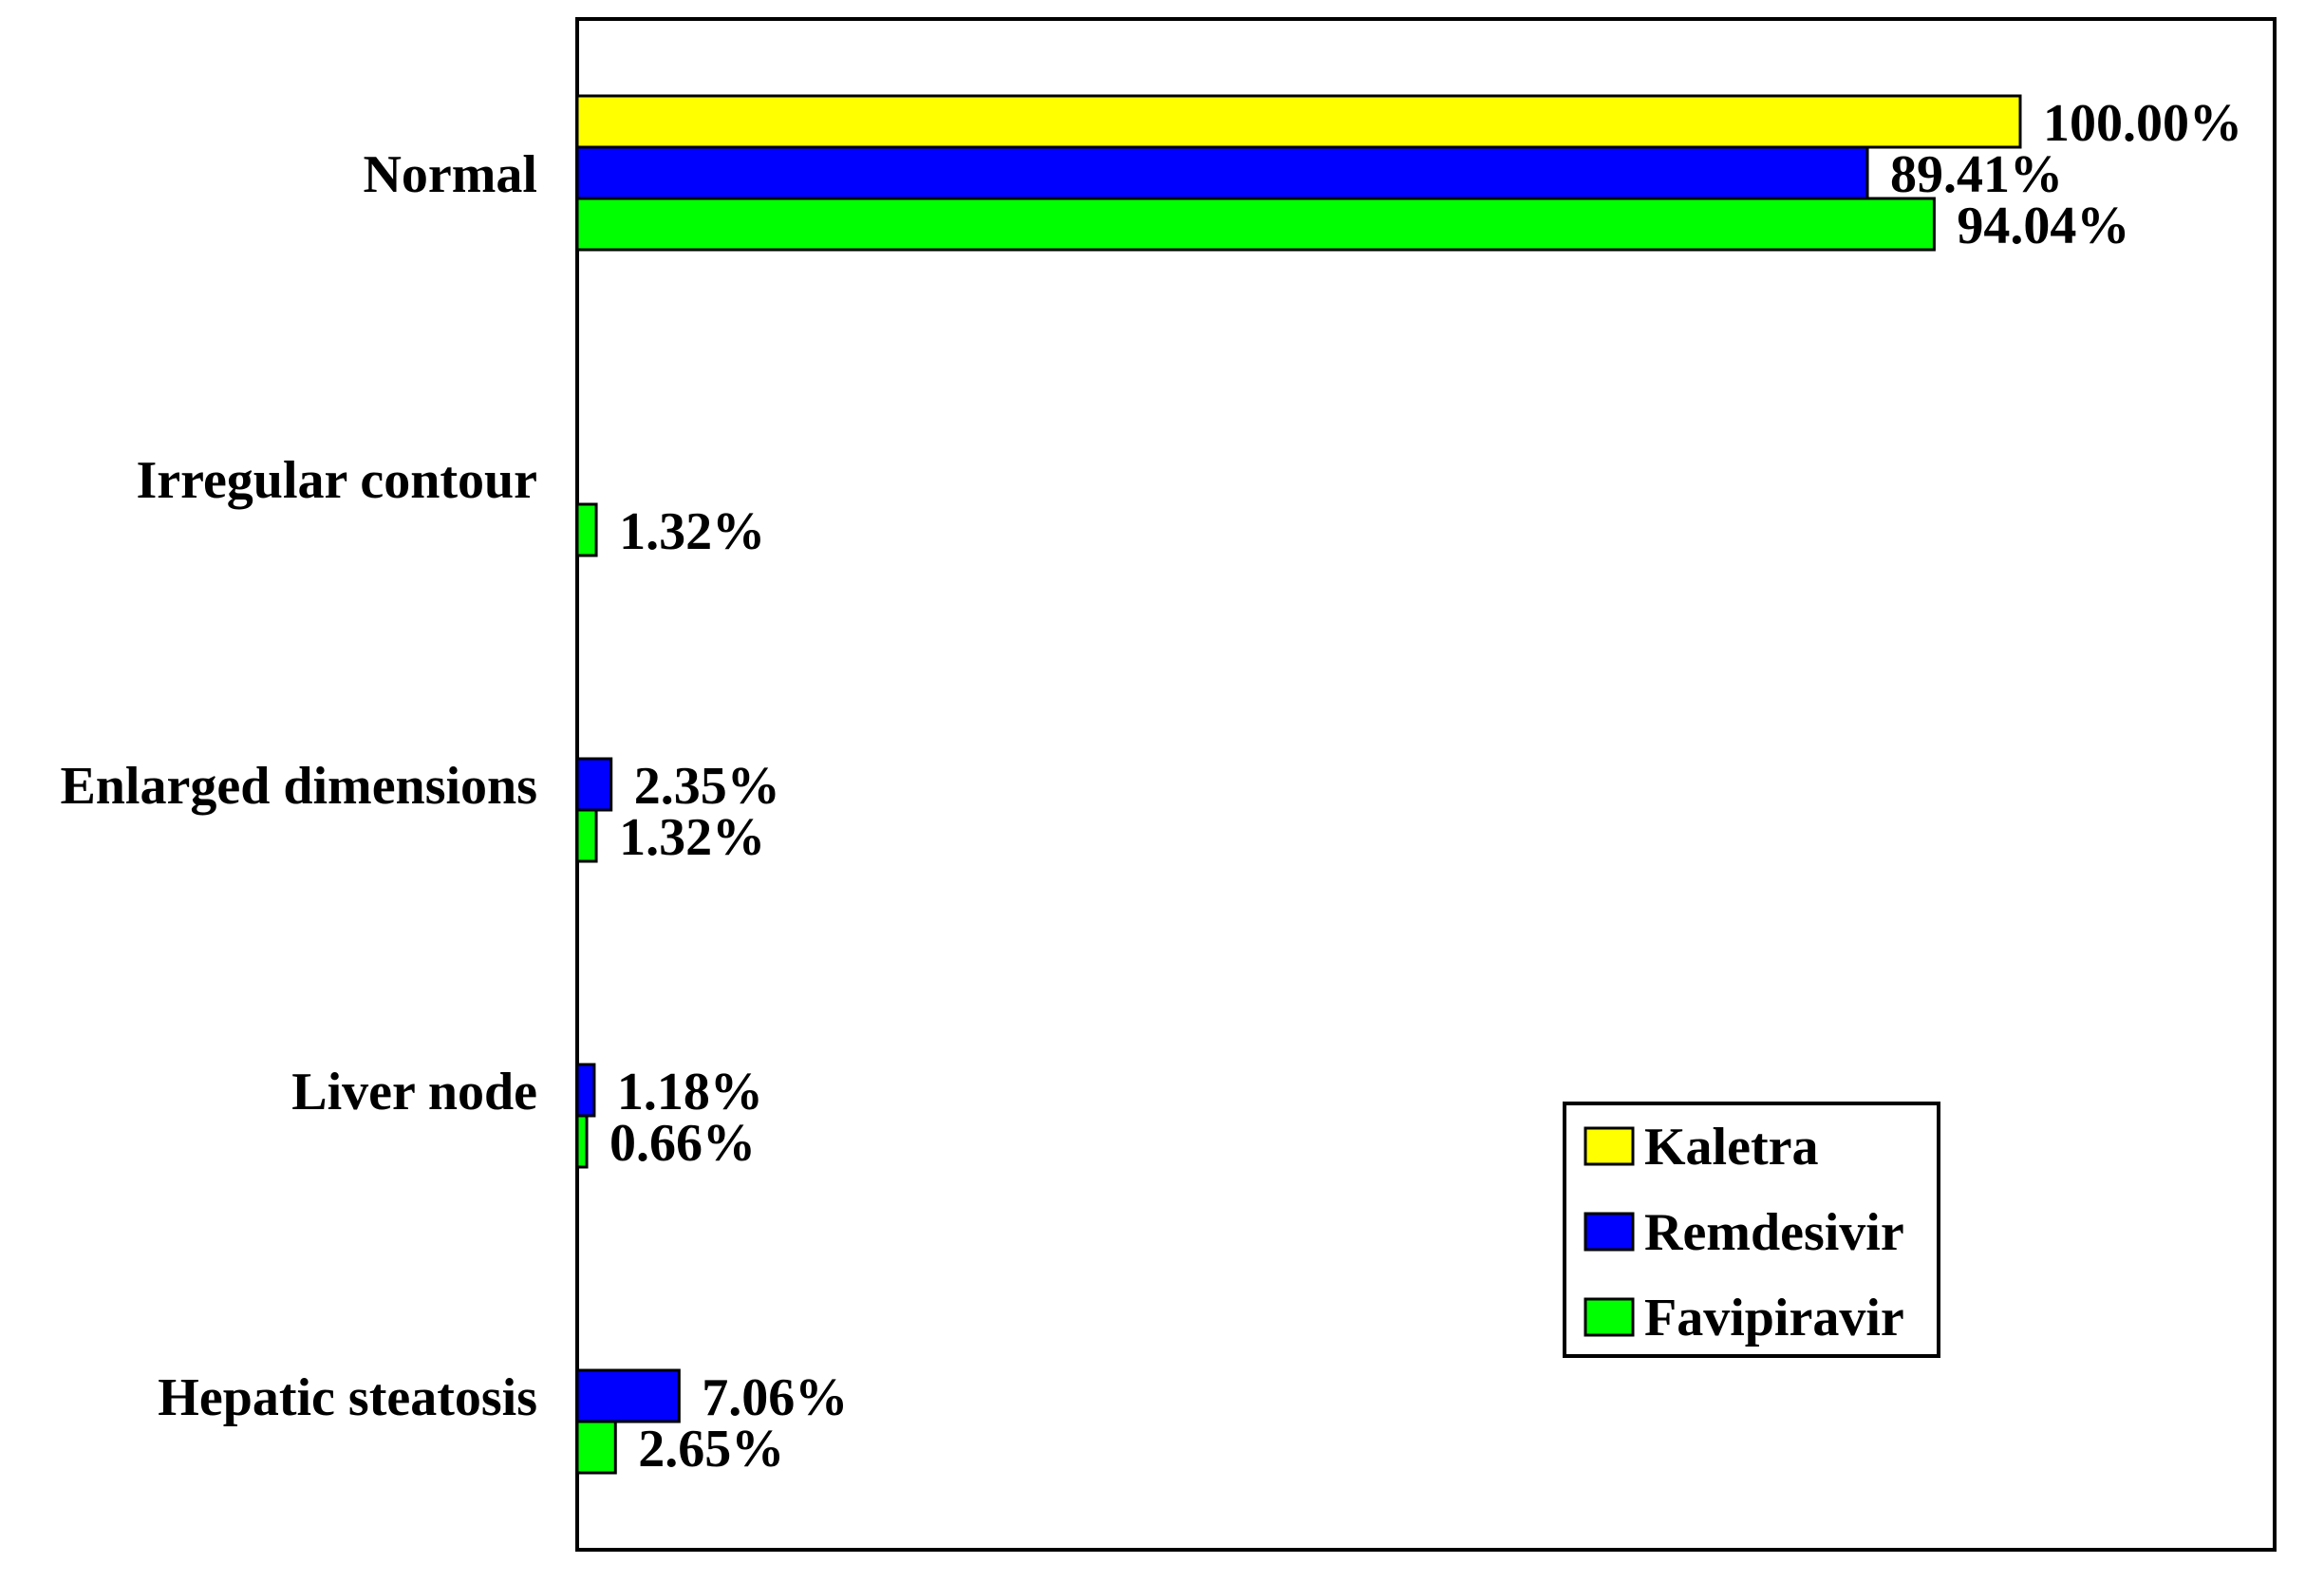 The height and width of the screenshot is (1583, 2324). Describe the element at coordinates (336, 480) in the screenshot. I see `category-label-irregular-contour: Irregular contour` at that location.